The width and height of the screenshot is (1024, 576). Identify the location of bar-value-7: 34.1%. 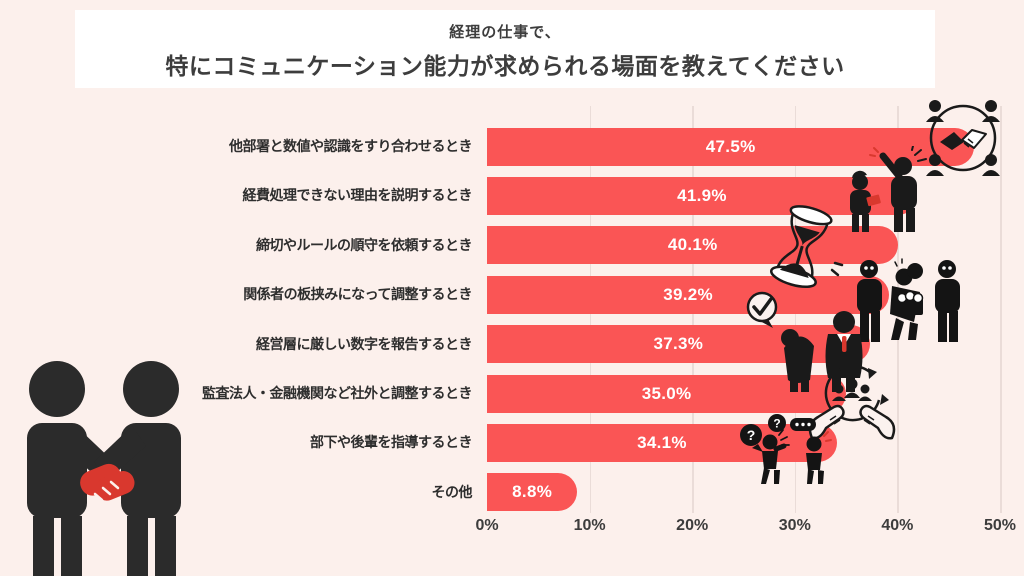
(662, 443).